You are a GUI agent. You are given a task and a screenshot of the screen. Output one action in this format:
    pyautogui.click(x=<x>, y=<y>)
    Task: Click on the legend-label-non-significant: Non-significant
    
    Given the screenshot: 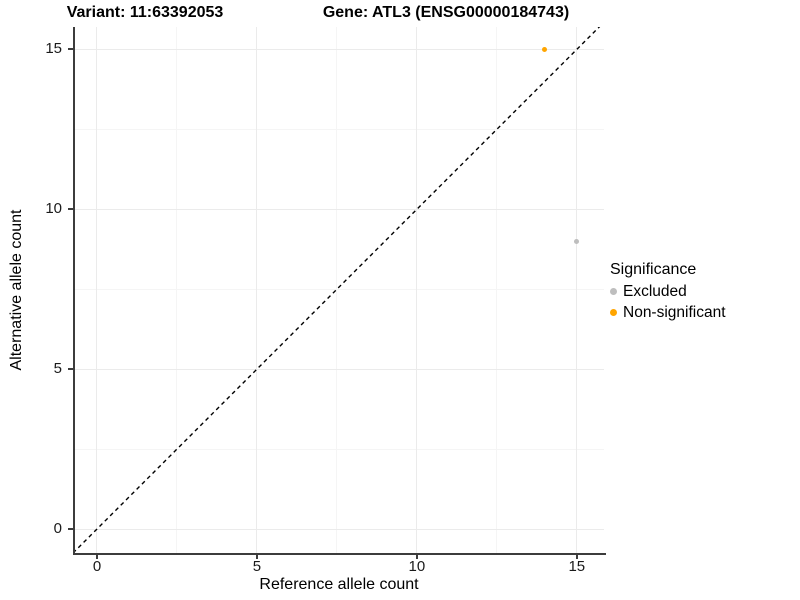 What is the action you would take?
    pyautogui.click(x=674, y=312)
    